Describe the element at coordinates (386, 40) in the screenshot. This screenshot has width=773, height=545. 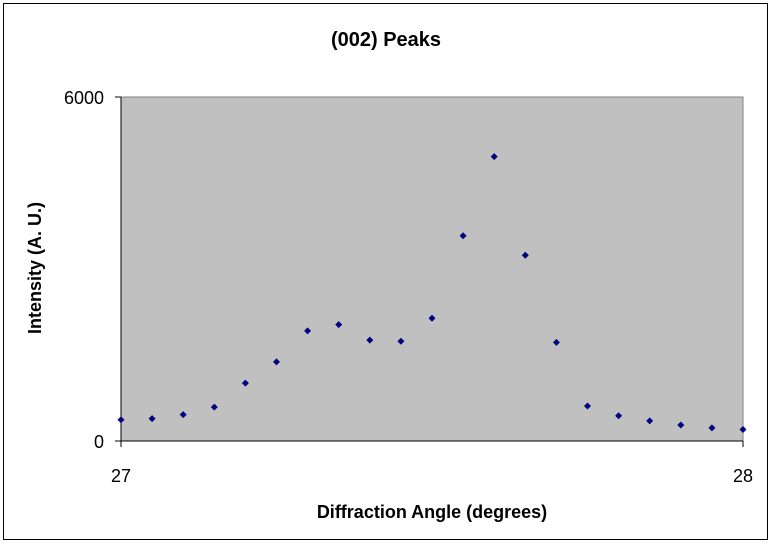
I see `chart-title: (002) Peaks` at that location.